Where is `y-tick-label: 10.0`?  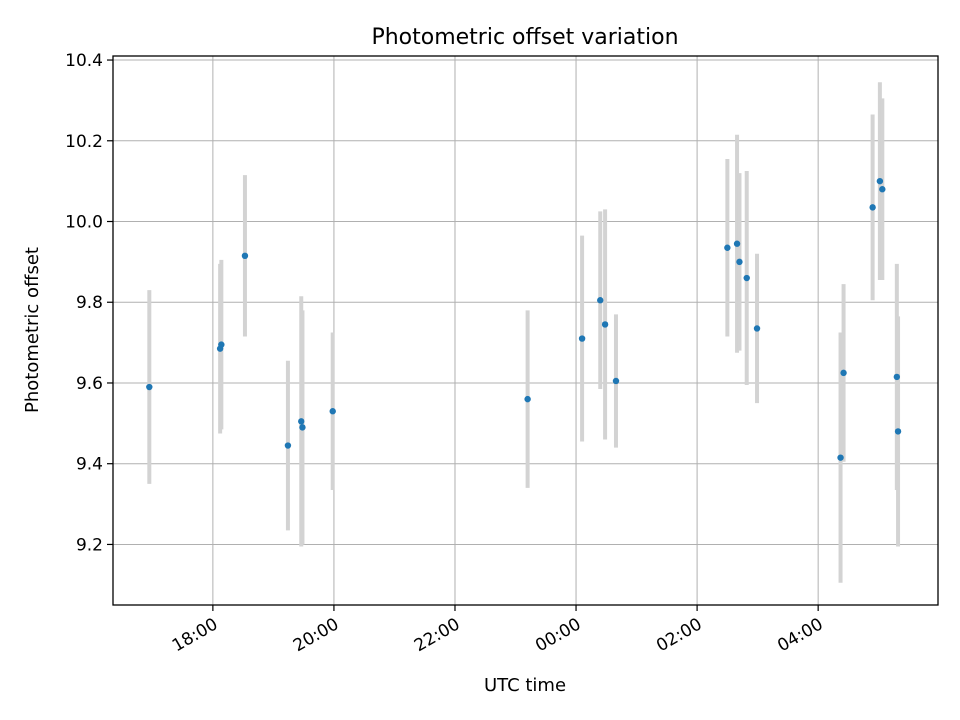
y-tick-label: 10.0 is located at coordinates (84, 223).